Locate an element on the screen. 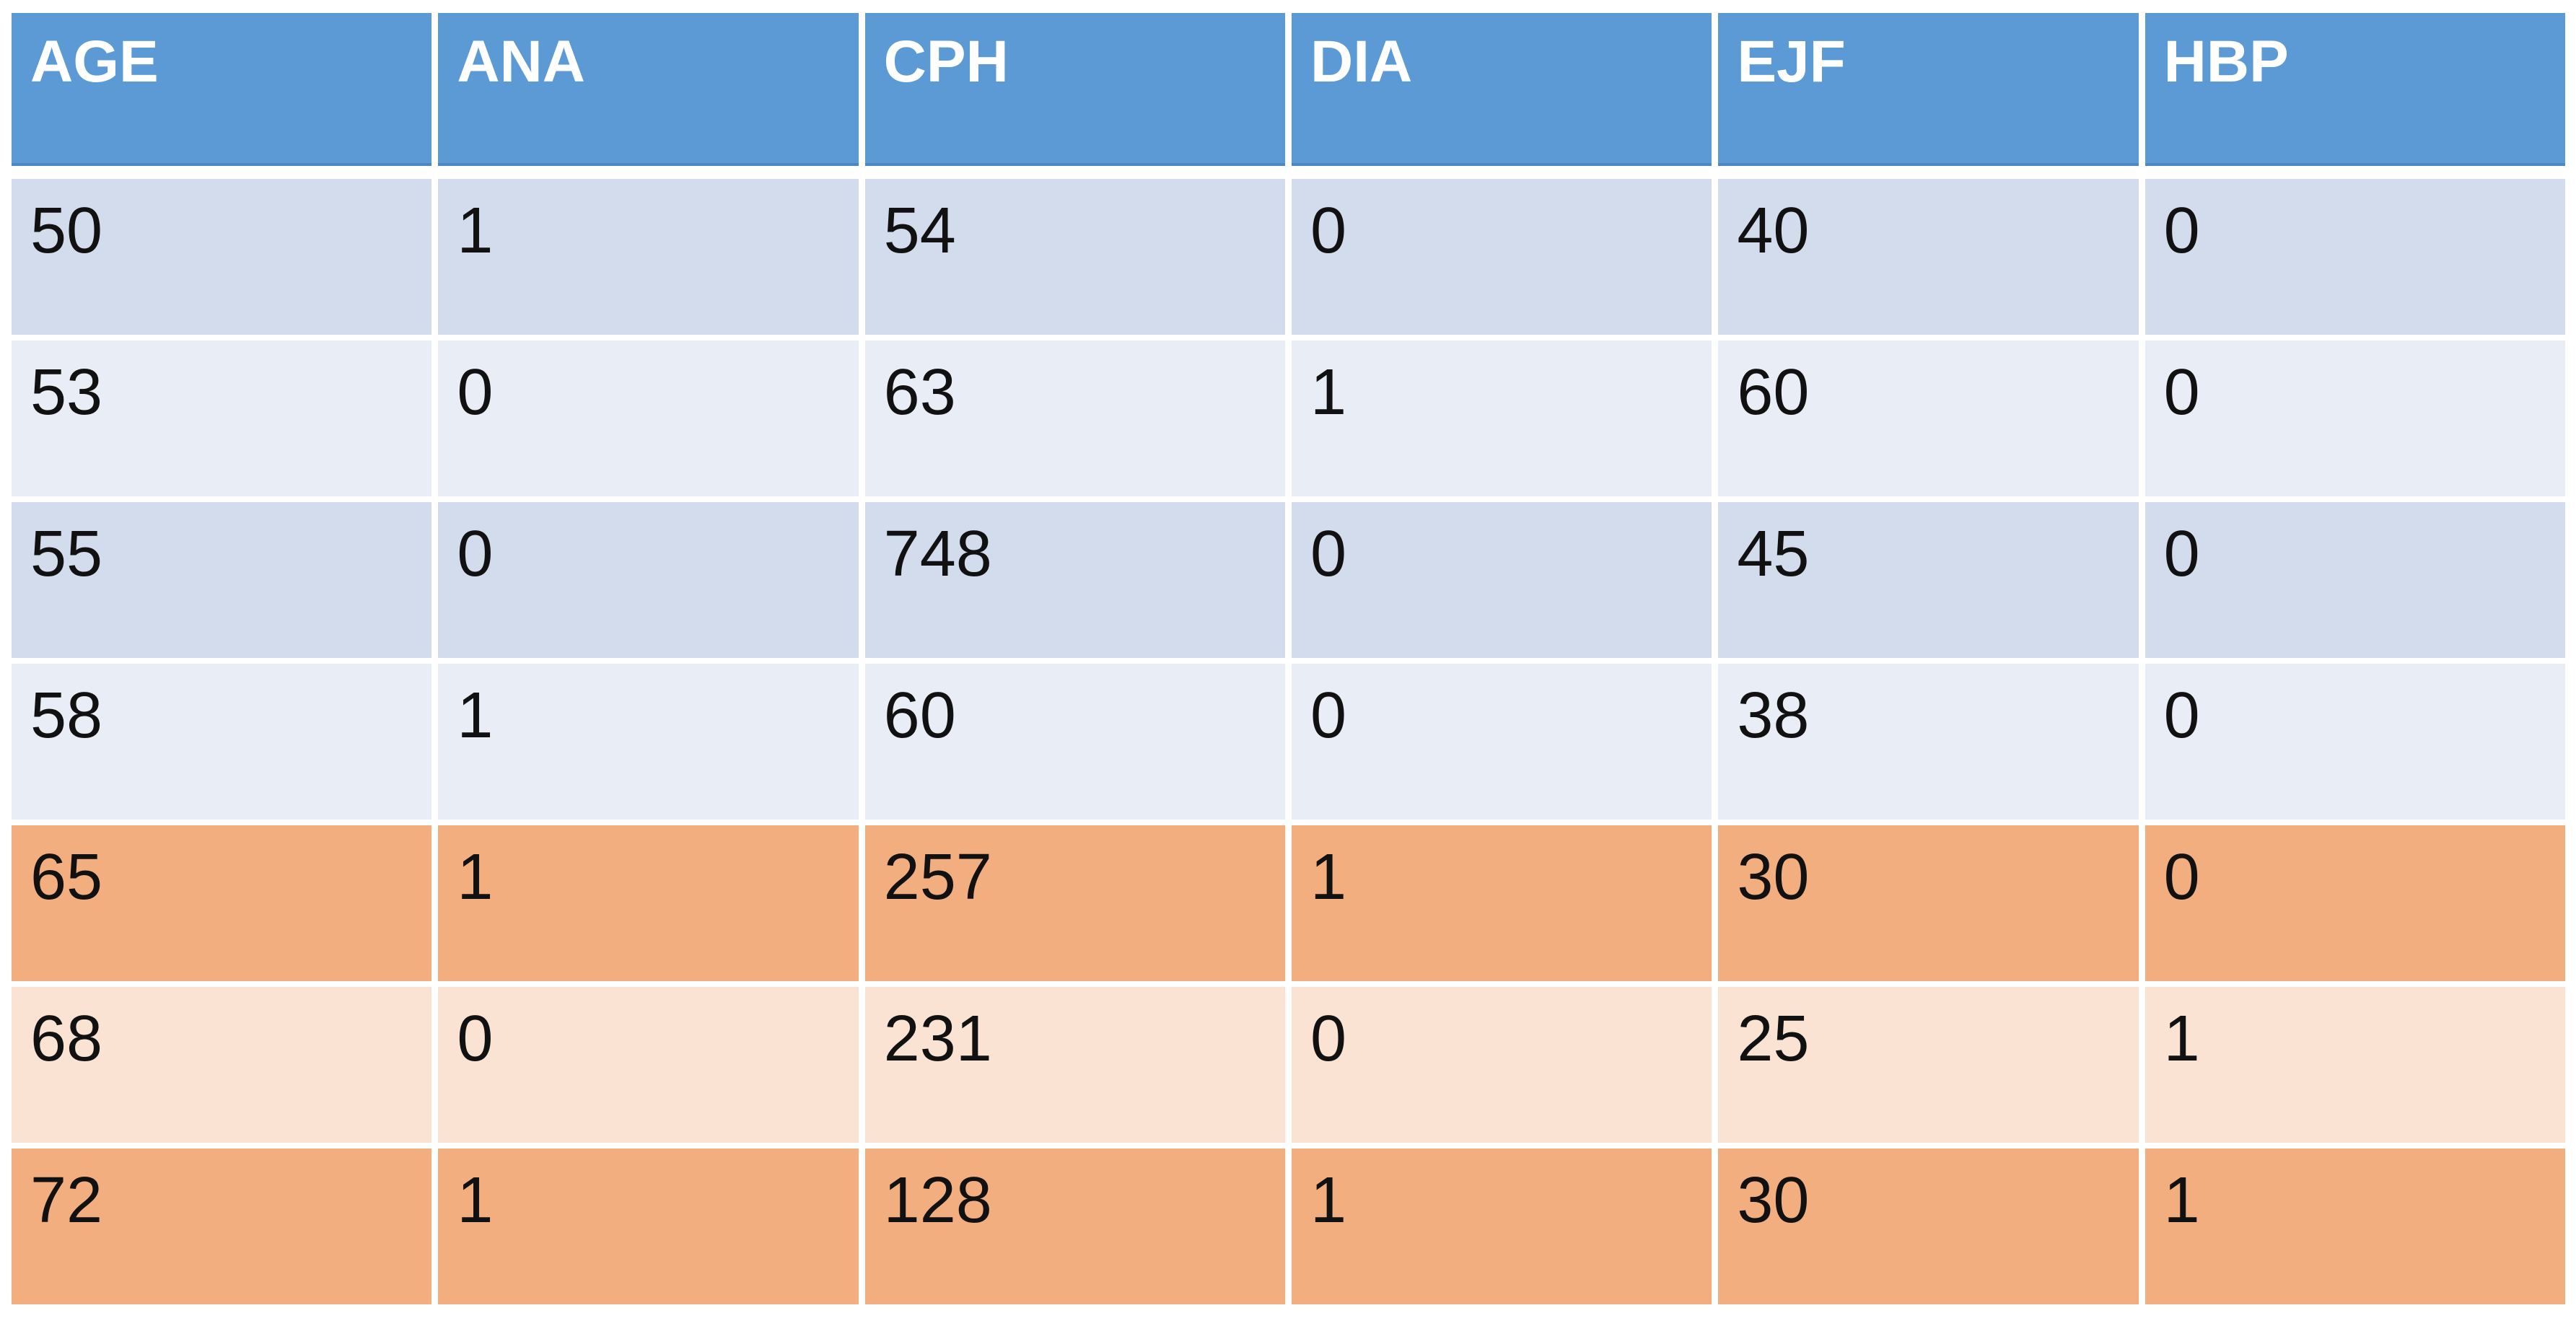  table-row: 58 1 60 0 38 0 is located at coordinates (1288, 742).